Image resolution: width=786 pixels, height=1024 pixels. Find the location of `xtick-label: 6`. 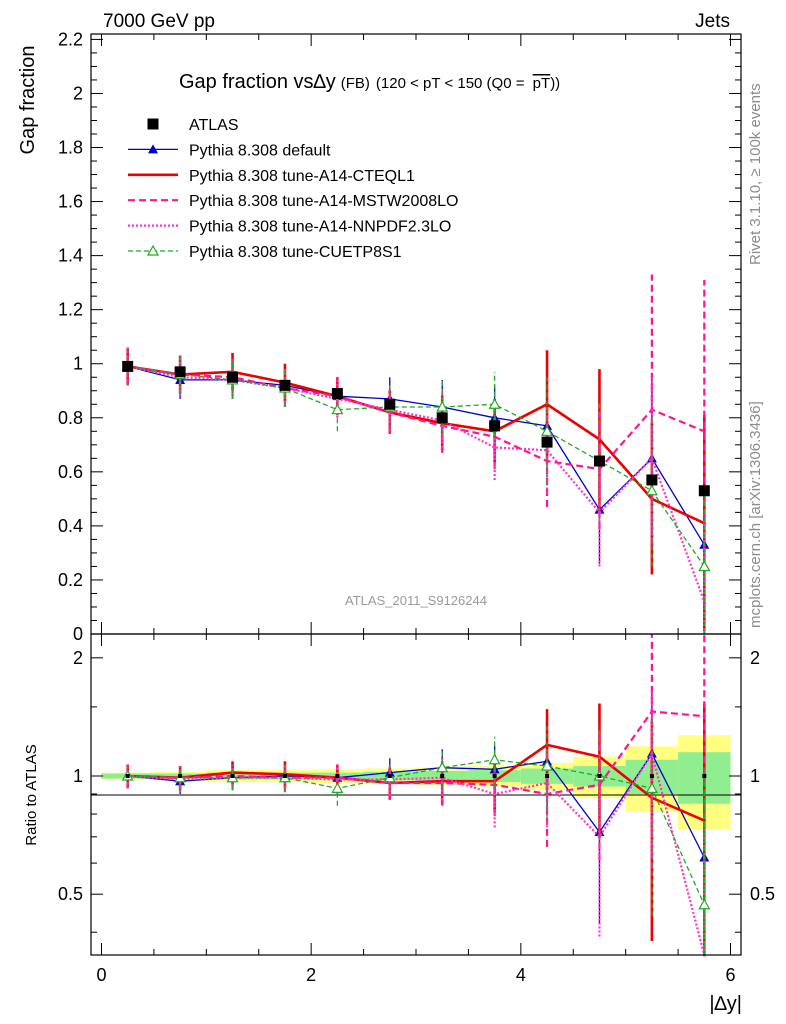

xtick-label: 6 is located at coordinates (731, 975).